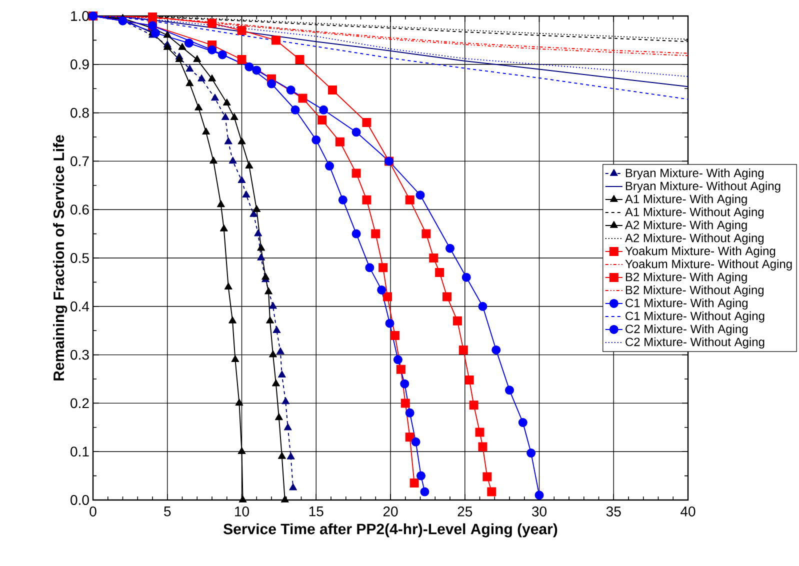 The image size is (799, 566). I want to click on legend-label: C1 Mixture- Without Aging, so click(695, 317).